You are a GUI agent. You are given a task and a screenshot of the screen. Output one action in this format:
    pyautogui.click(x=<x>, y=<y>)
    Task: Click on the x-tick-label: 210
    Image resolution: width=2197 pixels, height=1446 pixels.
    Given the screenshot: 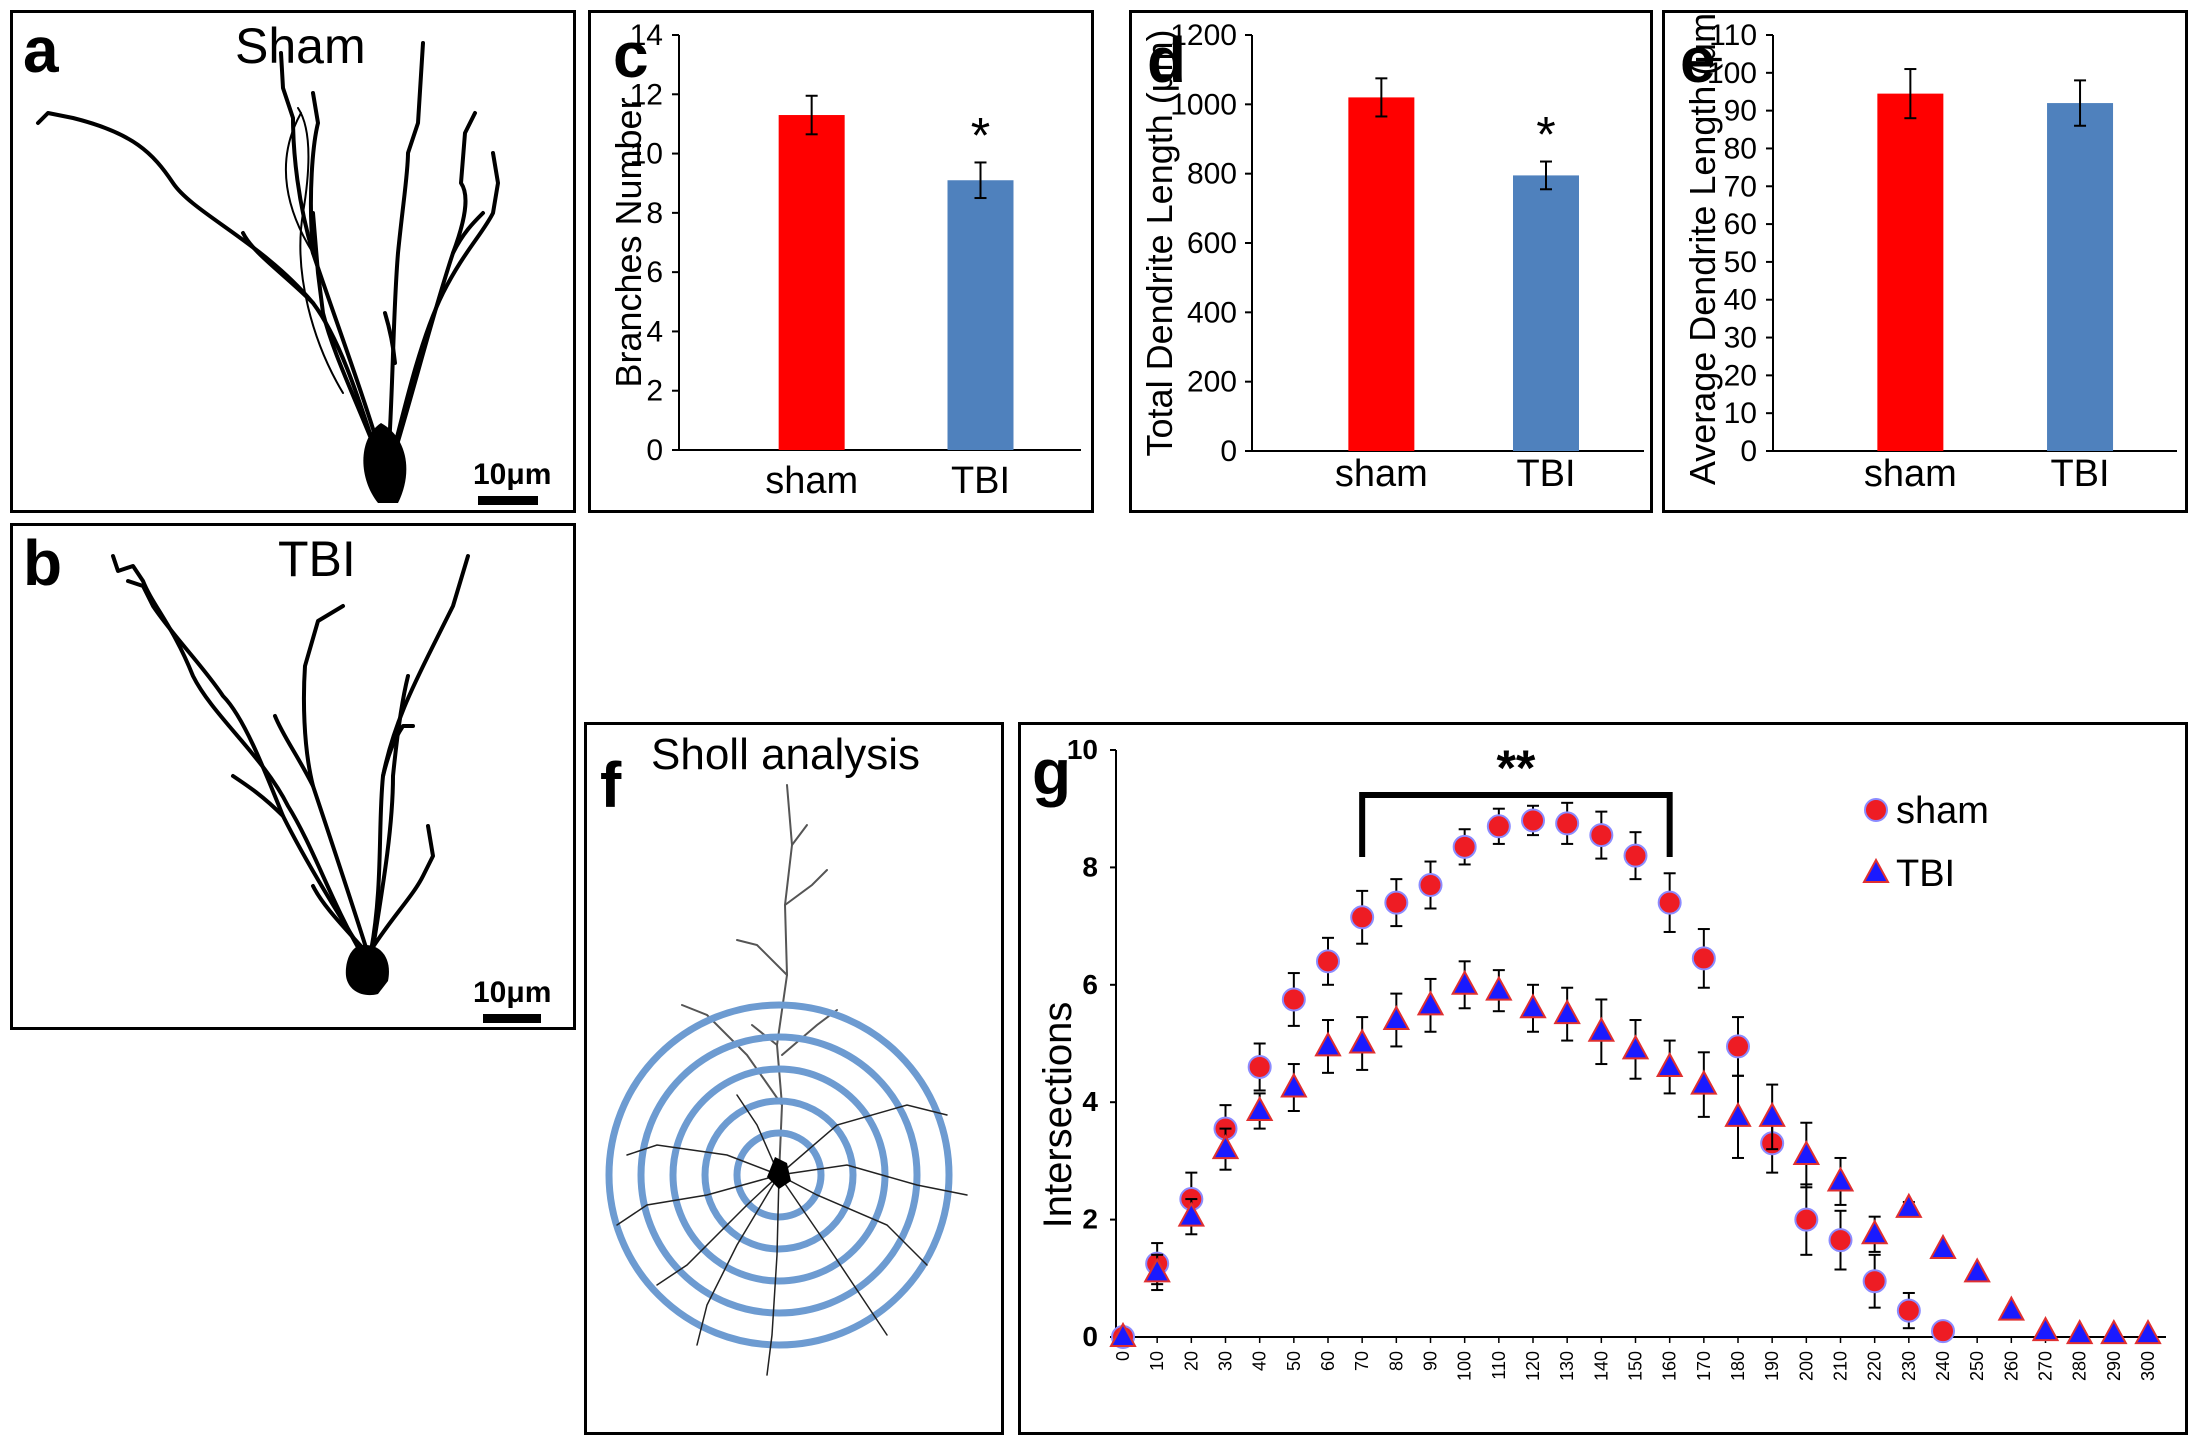 What is the action you would take?
    pyautogui.click(x=1841, y=1366)
    